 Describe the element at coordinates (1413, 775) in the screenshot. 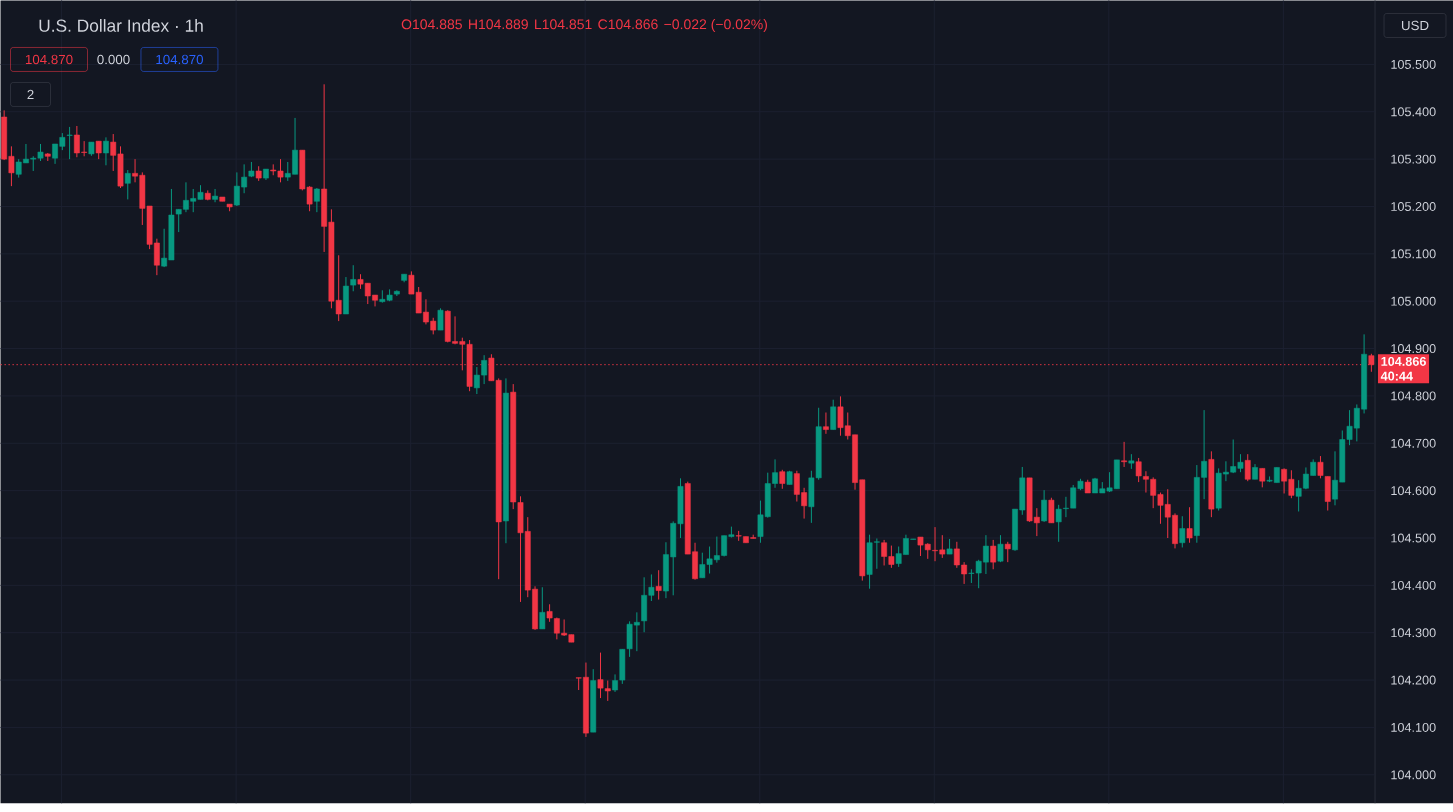

I see `y-tick-label: 104.000` at that location.